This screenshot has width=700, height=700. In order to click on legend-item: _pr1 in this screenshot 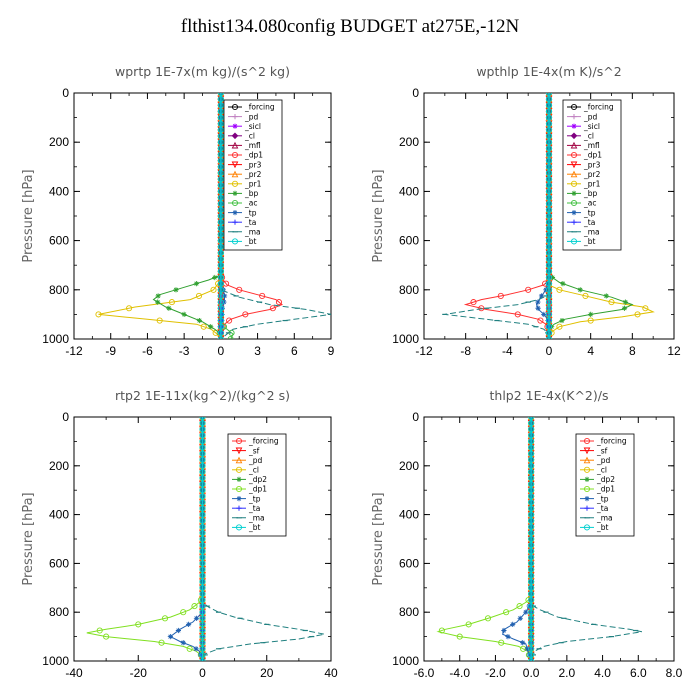, I will do `click(584, 184)`.